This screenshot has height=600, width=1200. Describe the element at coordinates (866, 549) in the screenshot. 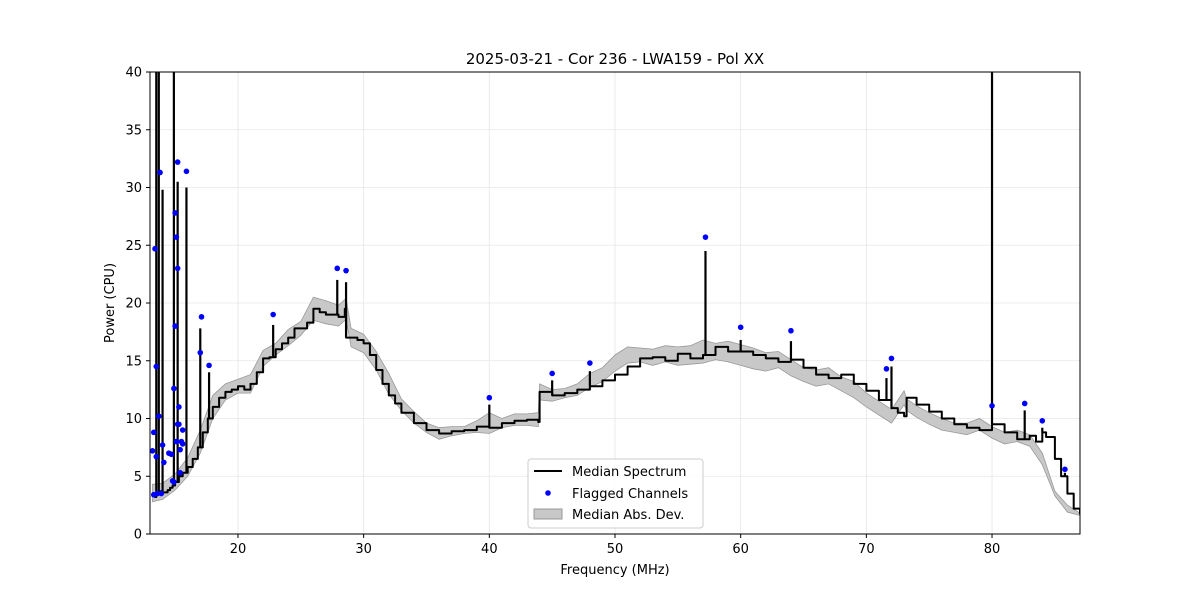

I see `x-tick-label: 70` at that location.